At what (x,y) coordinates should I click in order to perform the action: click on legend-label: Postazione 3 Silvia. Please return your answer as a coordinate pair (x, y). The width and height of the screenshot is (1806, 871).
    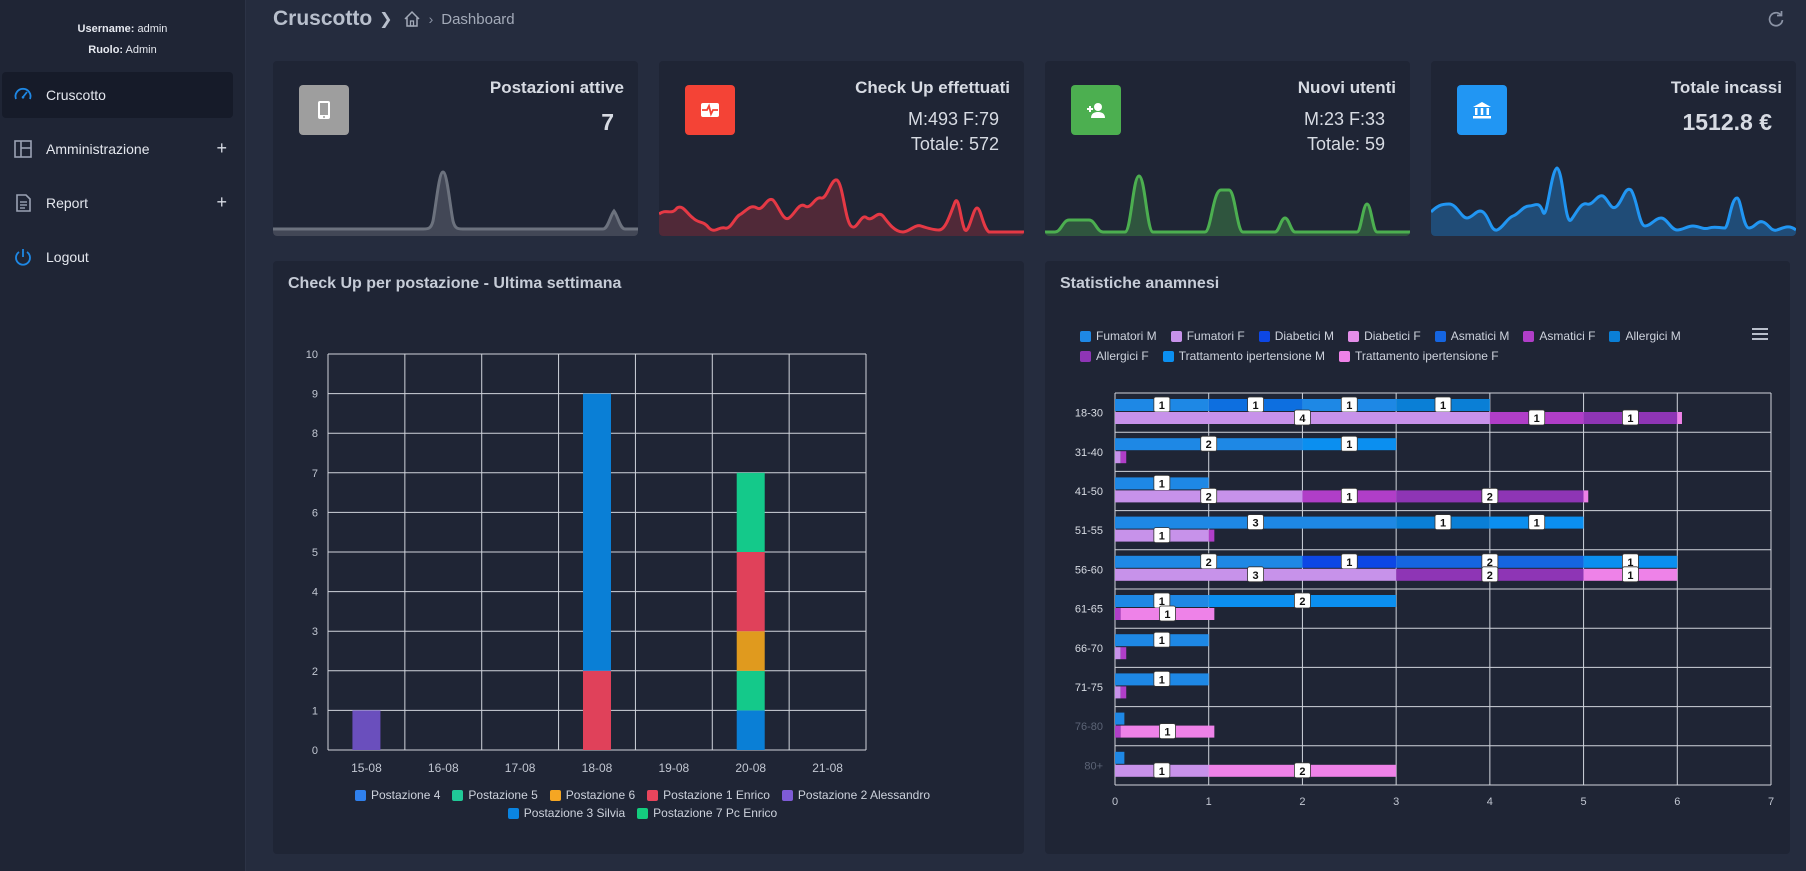
    Looking at the image, I should click on (574, 813).